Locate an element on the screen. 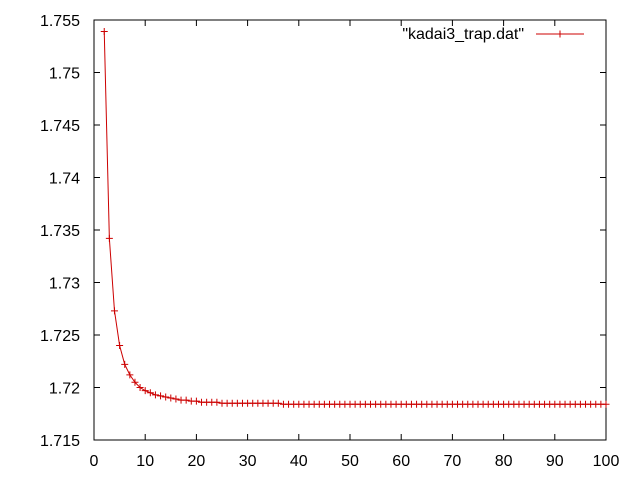 The width and height of the screenshot is (640, 480). x-tick-label: 70 is located at coordinates (453, 461).